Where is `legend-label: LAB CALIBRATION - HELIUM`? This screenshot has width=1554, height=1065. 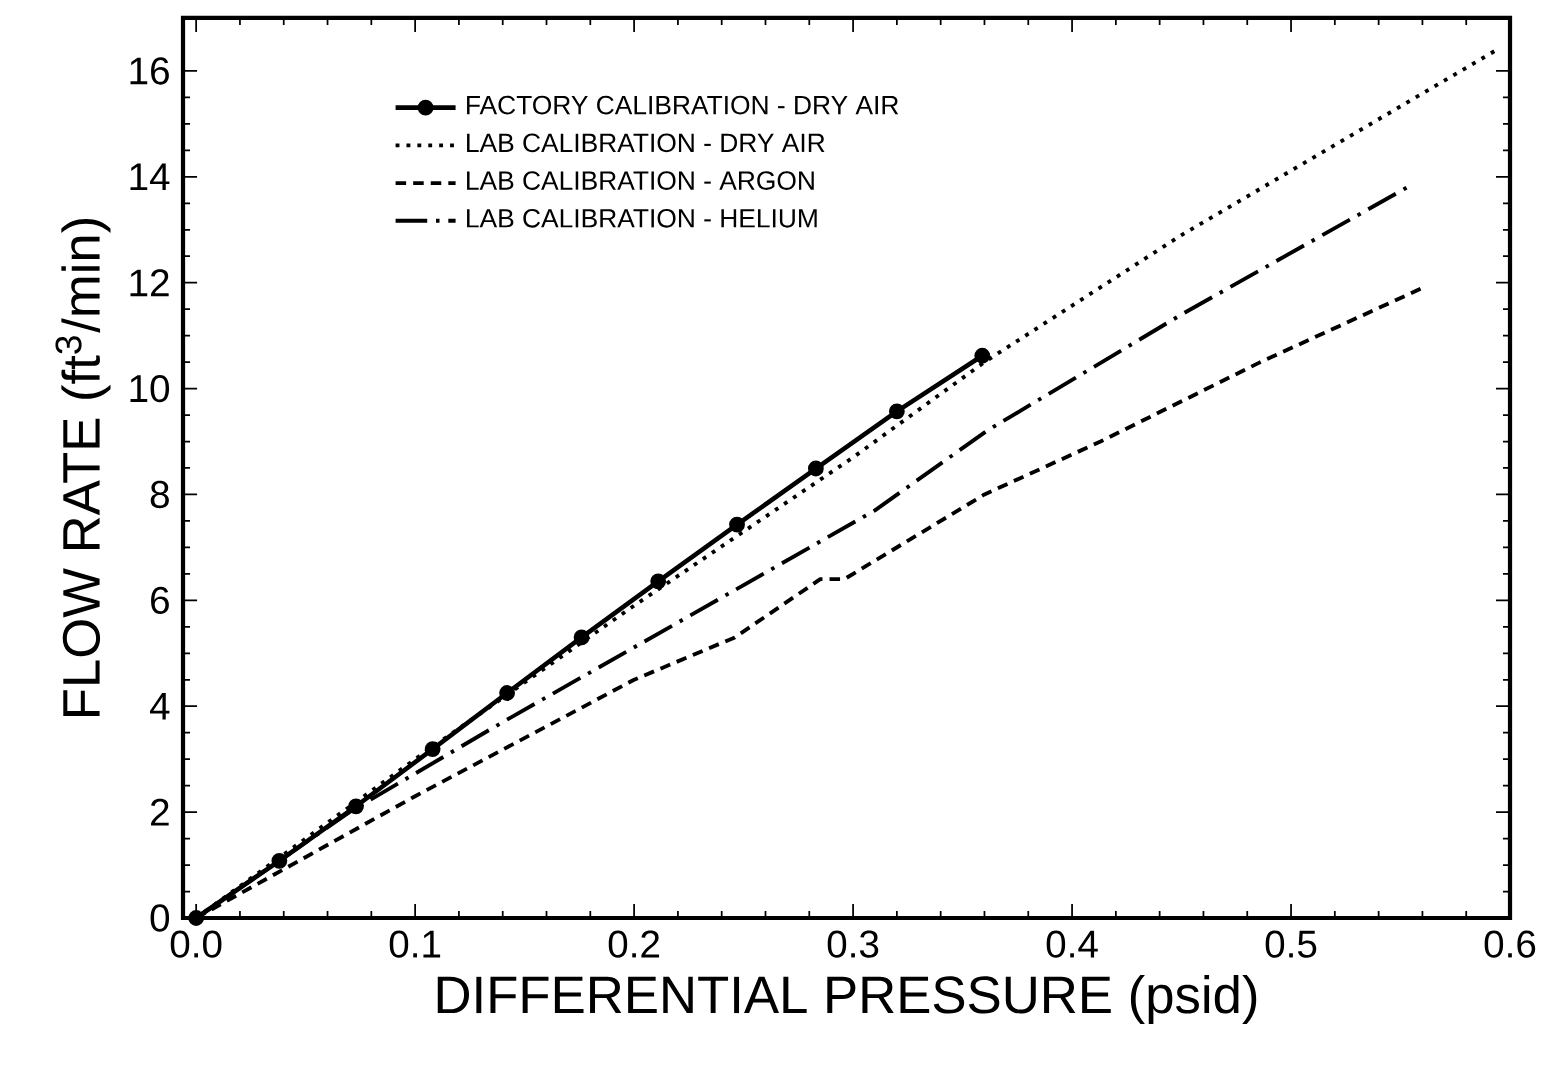
legend-label: LAB CALIBRATION - HELIUM is located at coordinates (642, 218).